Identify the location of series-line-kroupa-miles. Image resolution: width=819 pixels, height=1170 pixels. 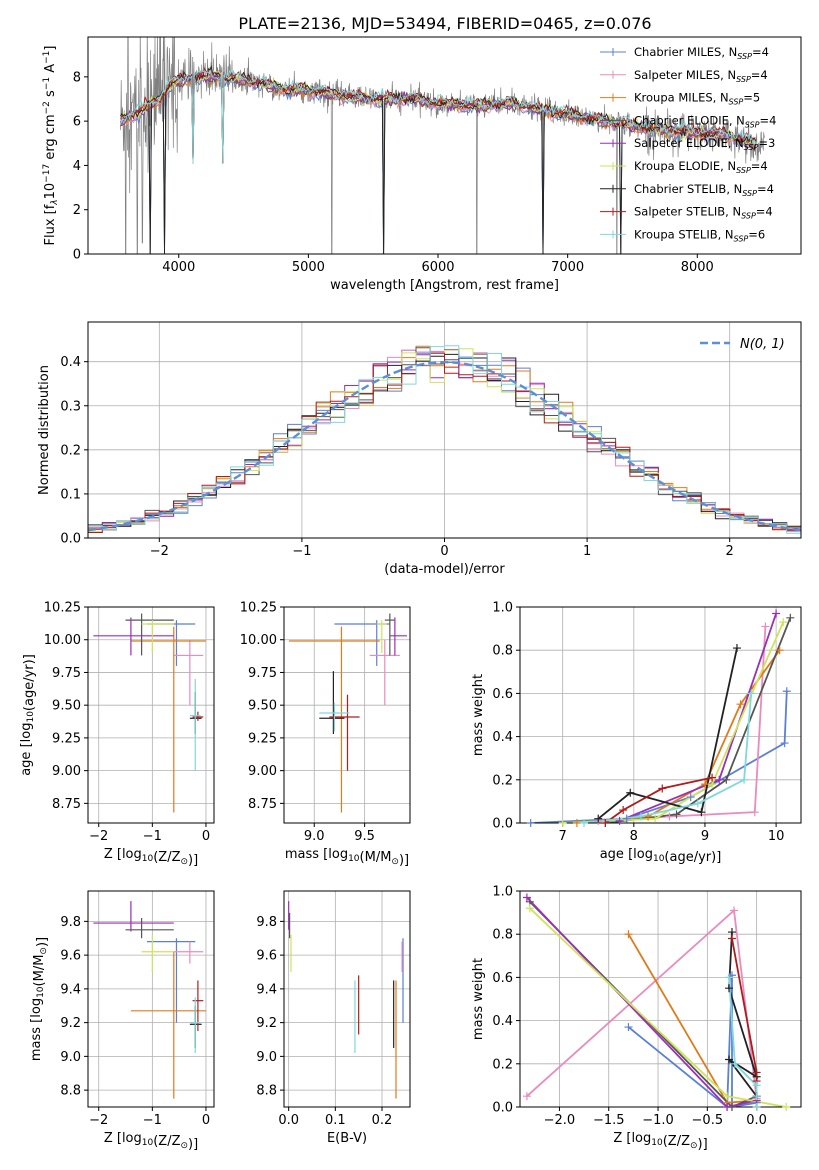
(692, 1018).